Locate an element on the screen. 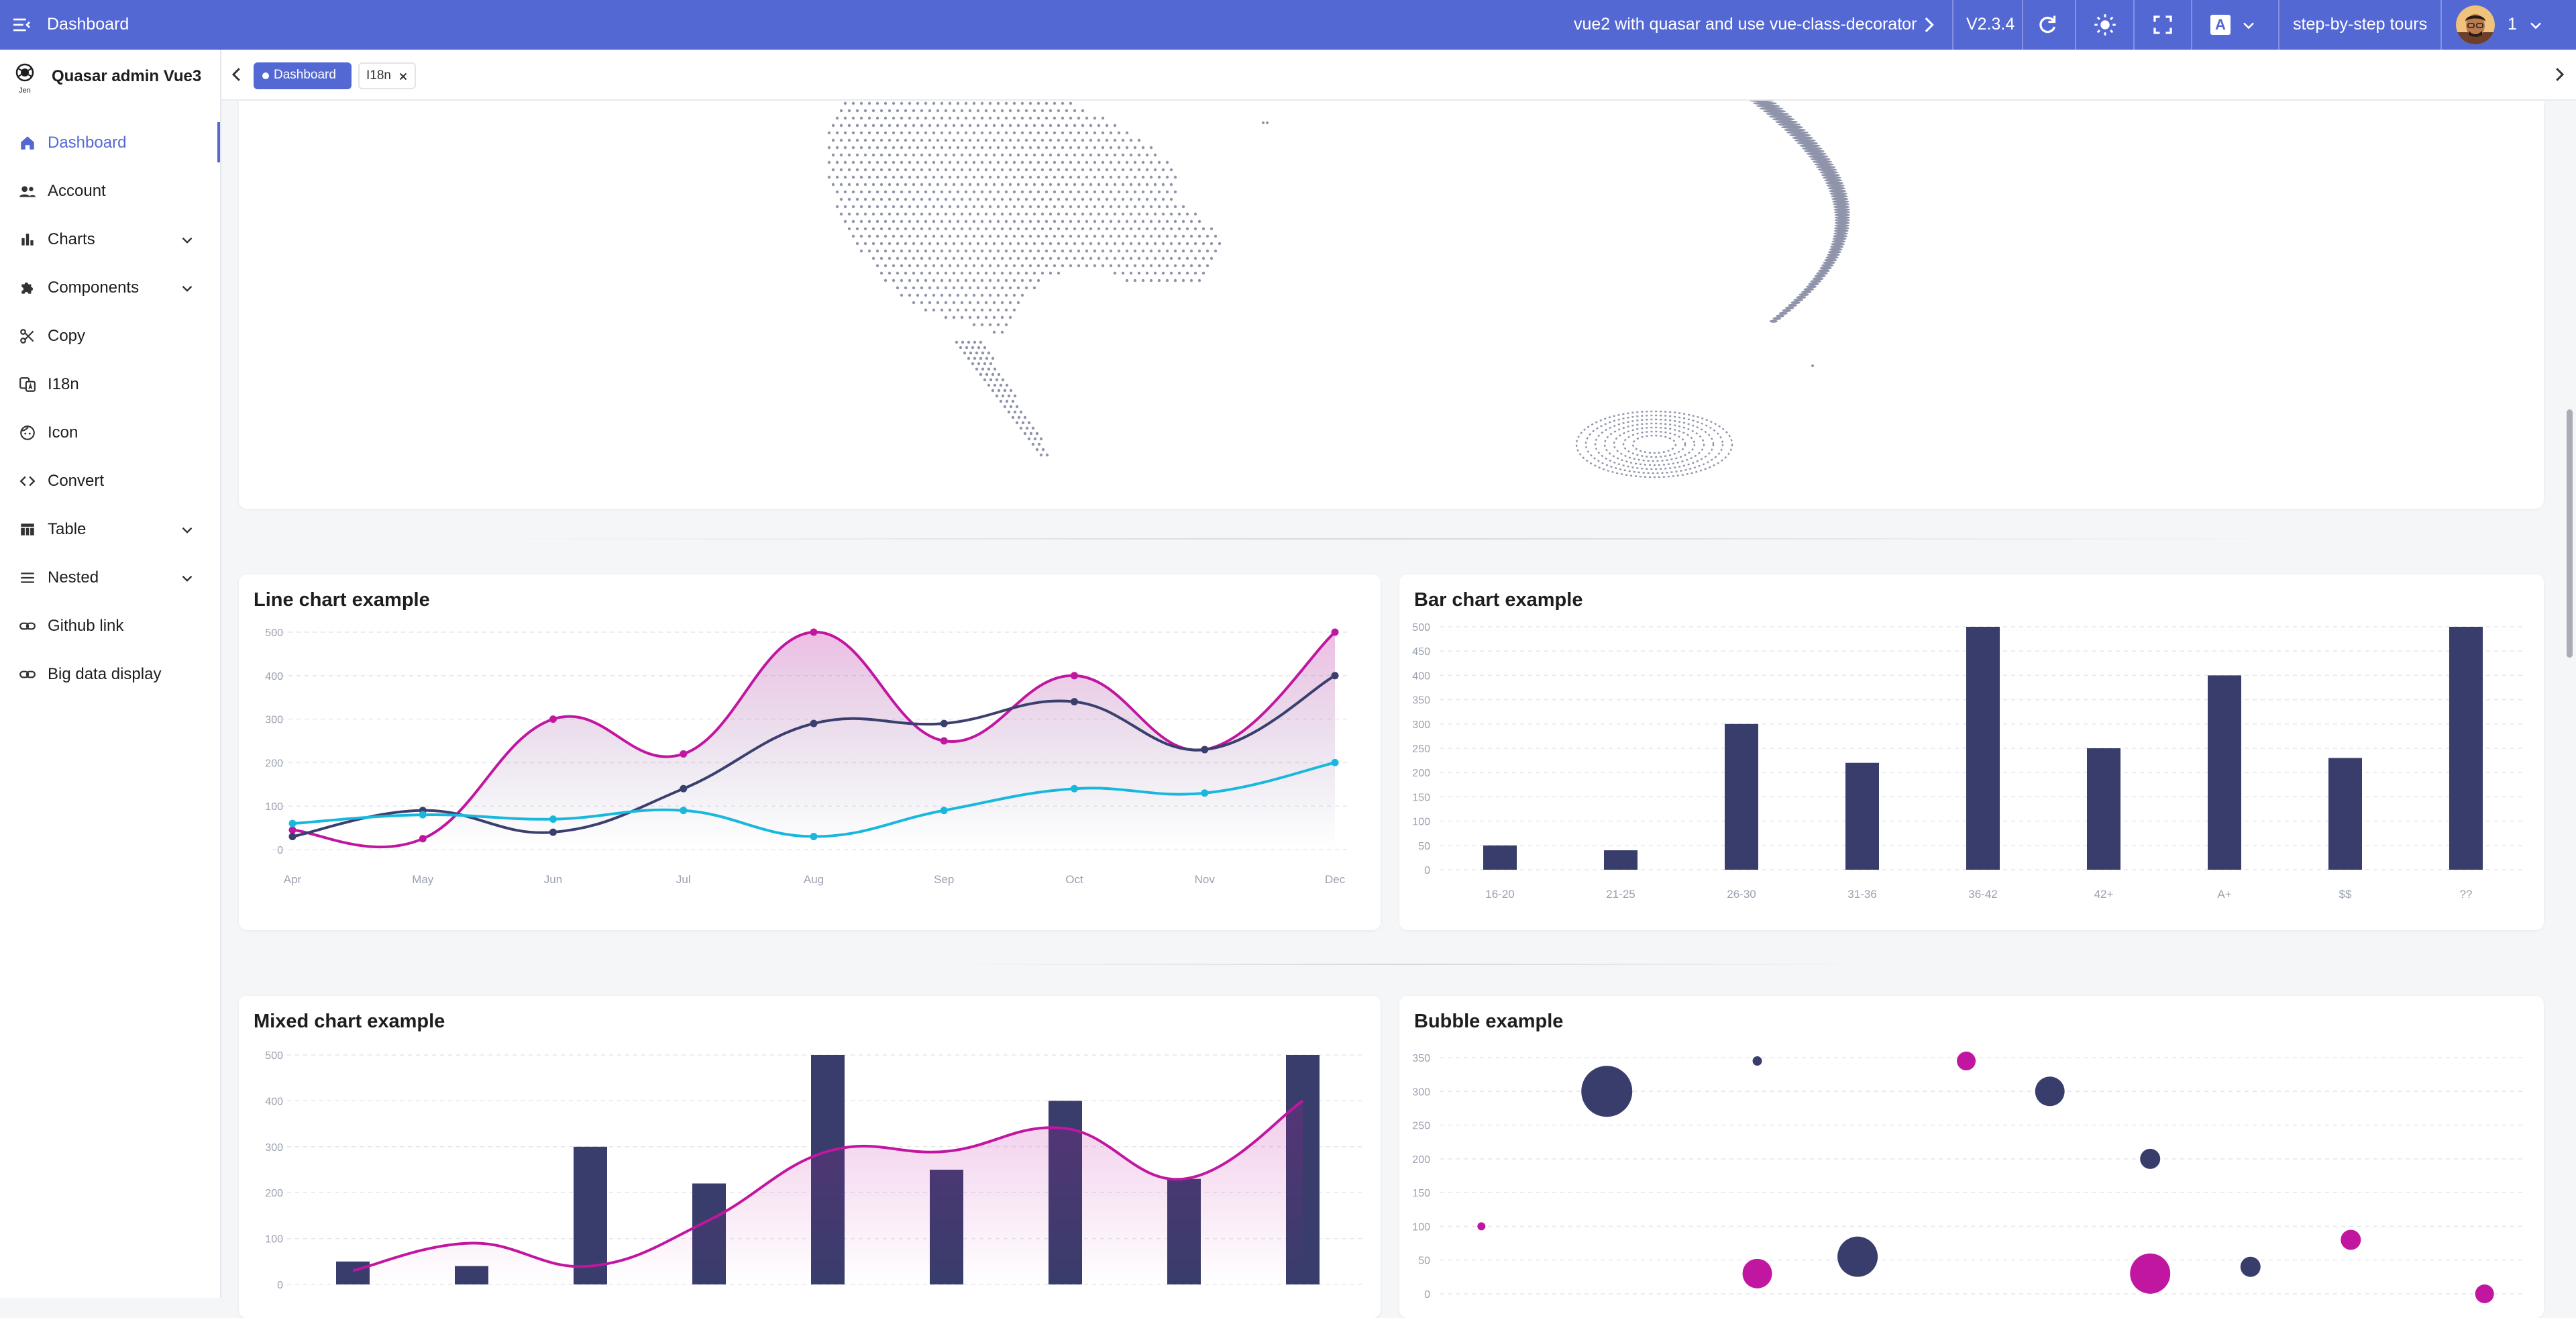 The width and height of the screenshot is (2576, 1318). sidebar-item-charts: Charts is located at coordinates (110, 239).